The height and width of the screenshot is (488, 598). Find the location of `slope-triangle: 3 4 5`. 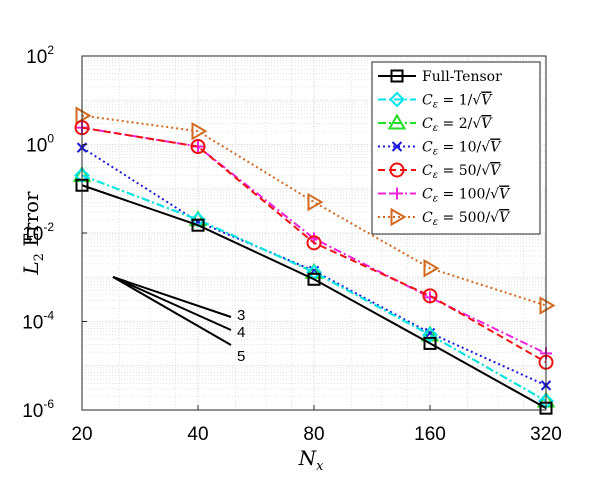

slope-triangle: 3 4 5 is located at coordinates (178, 320).